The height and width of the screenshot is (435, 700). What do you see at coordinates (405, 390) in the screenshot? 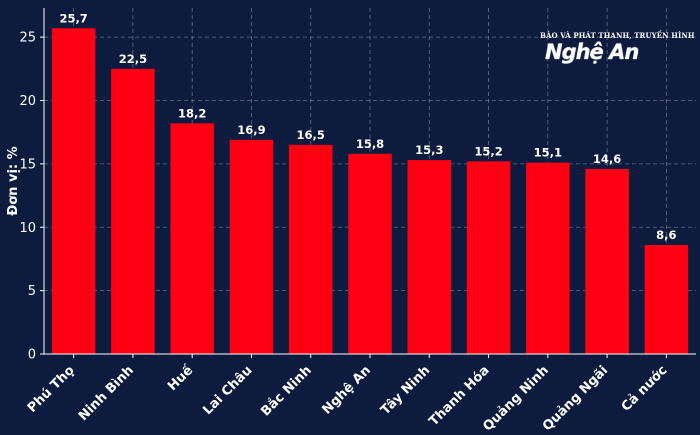
I see `x-tick-label: Tây Ninh` at bounding box center [405, 390].